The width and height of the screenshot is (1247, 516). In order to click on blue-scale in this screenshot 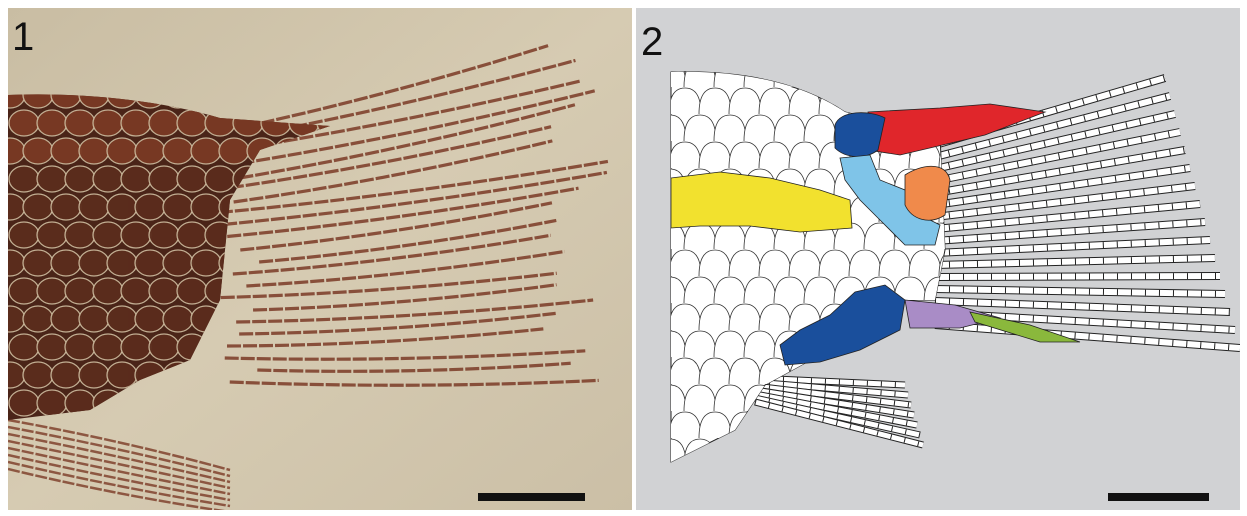, I will do `click(860, 134)`.